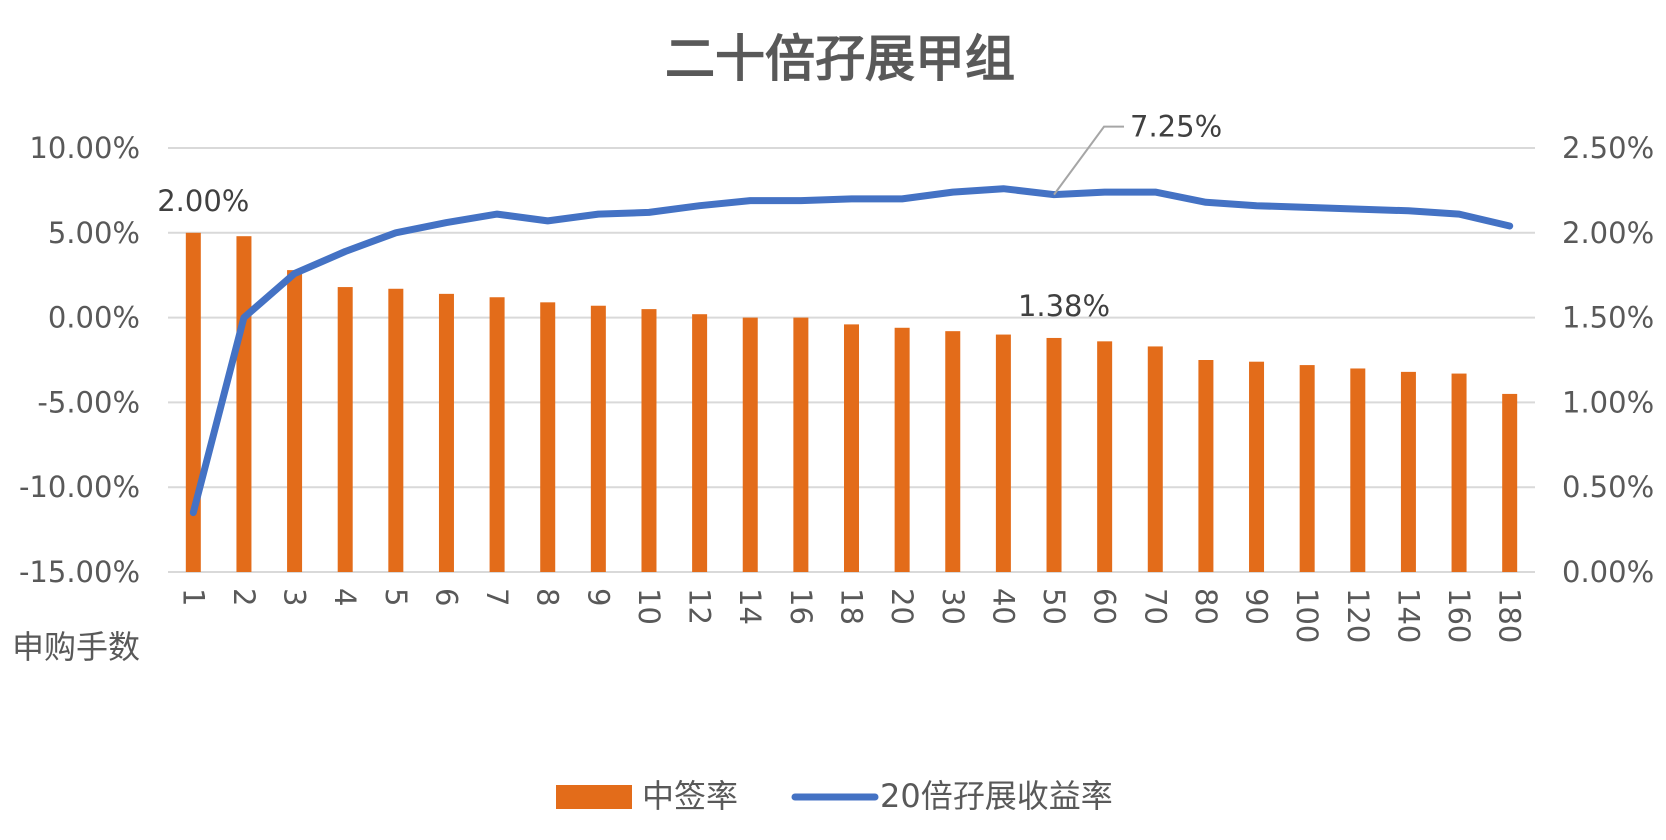 This screenshot has height=840, width=1666. Describe the element at coordinates (902, 606) in the screenshot. I see `x-tick-label: 20` at that location.